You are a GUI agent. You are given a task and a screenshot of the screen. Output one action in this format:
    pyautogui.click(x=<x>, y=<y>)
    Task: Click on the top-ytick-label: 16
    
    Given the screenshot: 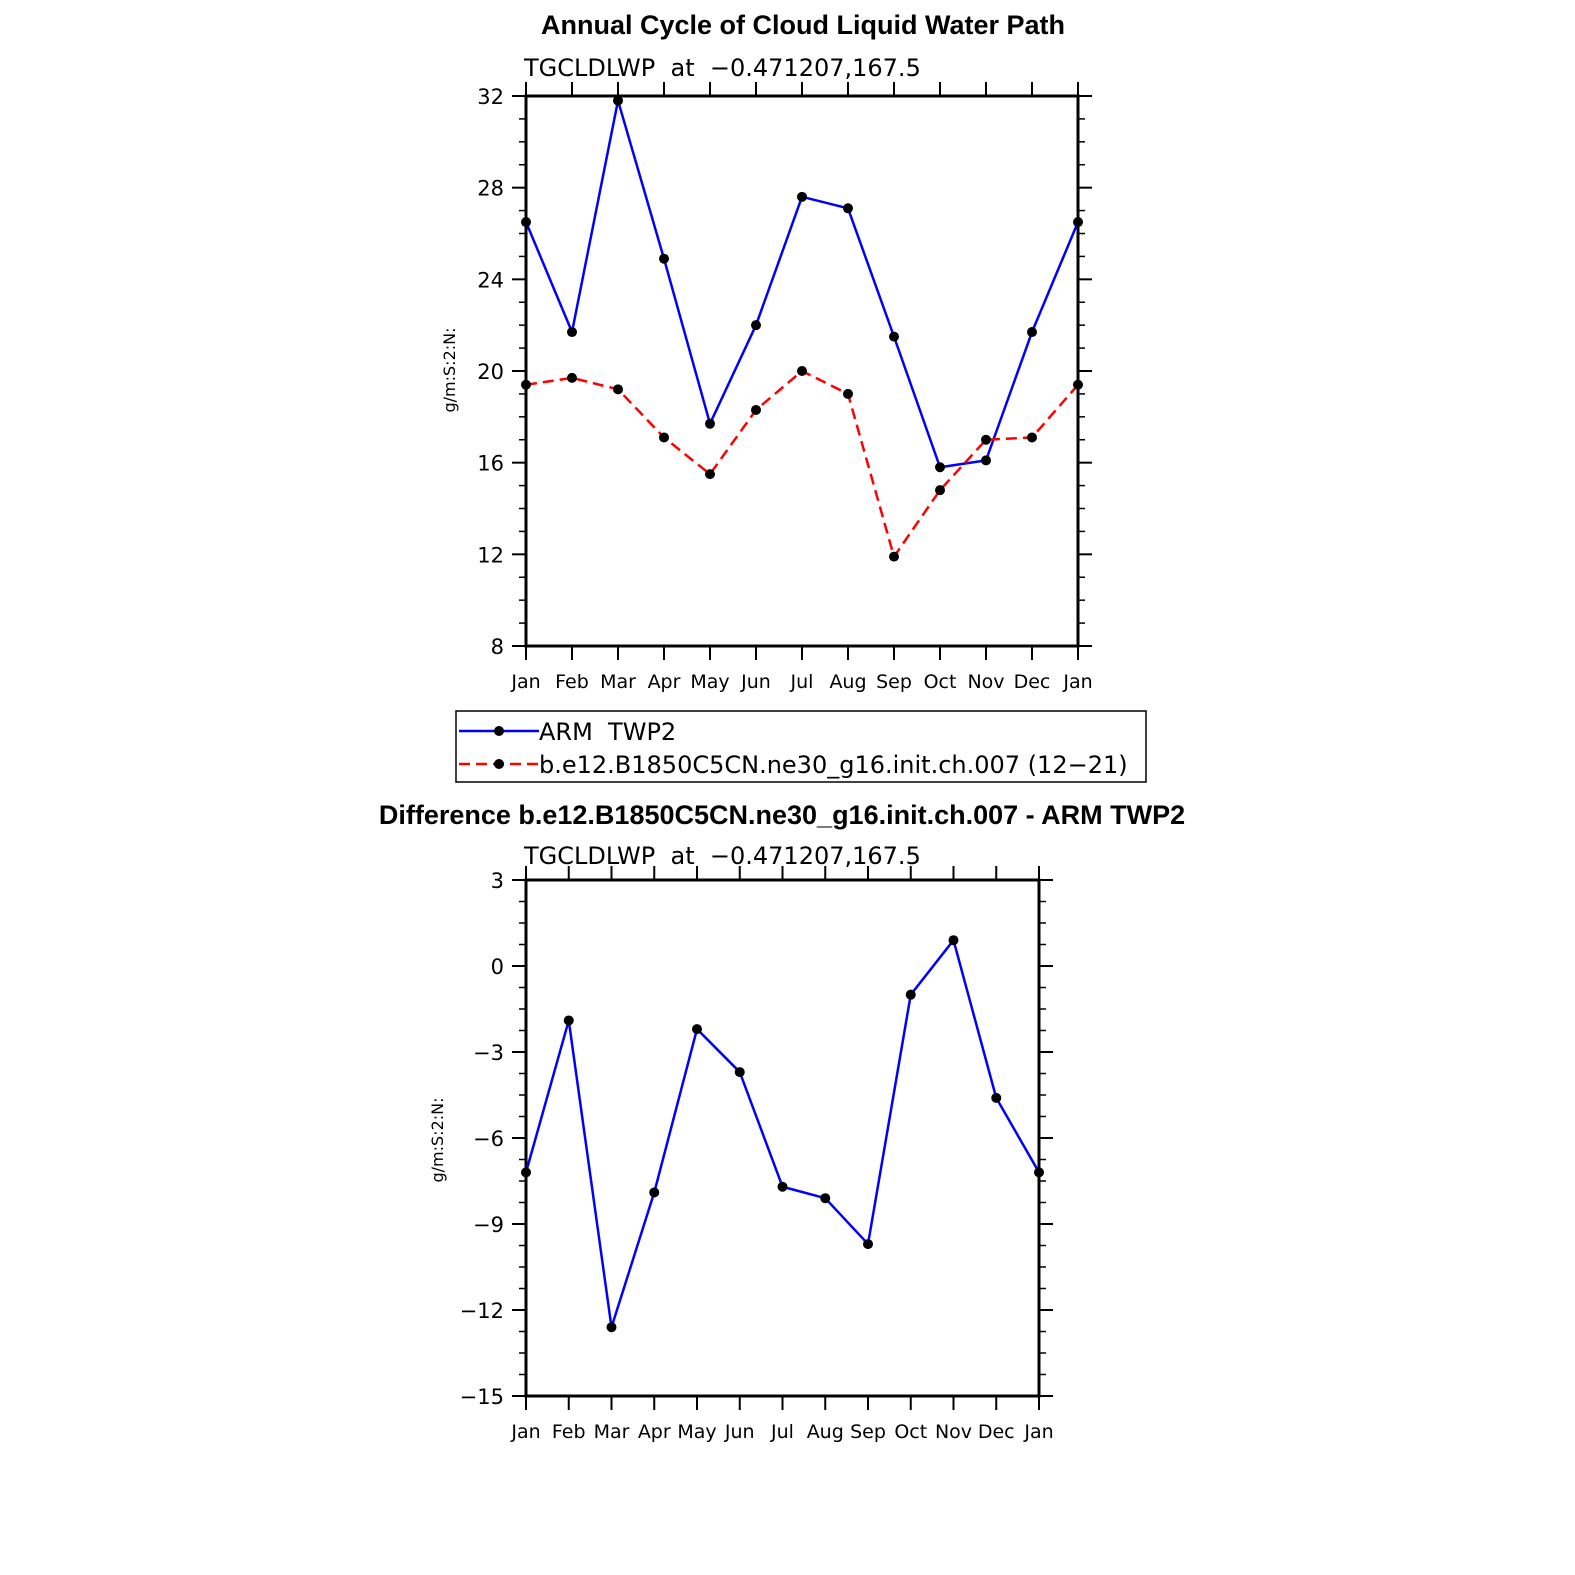 What is the action you would take?
    pyautogui.click(x=490, y=464)
    